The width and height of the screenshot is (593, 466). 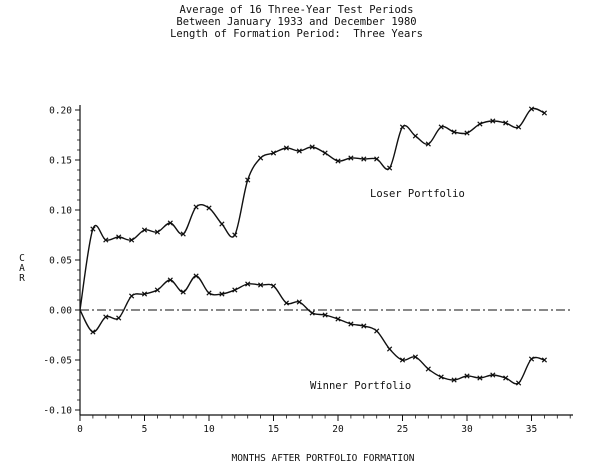 What do you see at coordinates (80, 429) in the screenshot?
I see `x-tick-label: 0` at bounding box center [80, 429].